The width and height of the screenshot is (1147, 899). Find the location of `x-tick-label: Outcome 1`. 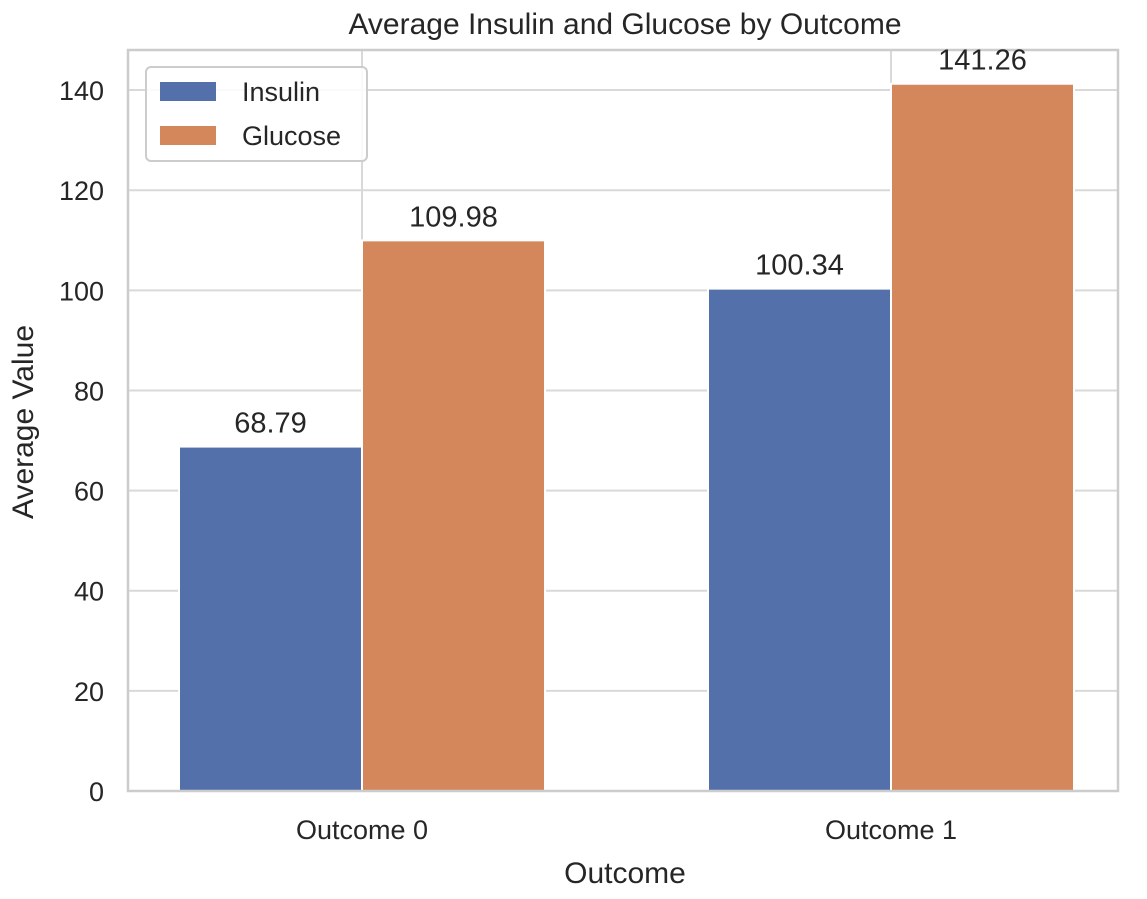

x-tick-label: Outcome 1 is located at coordinates (891, 830).